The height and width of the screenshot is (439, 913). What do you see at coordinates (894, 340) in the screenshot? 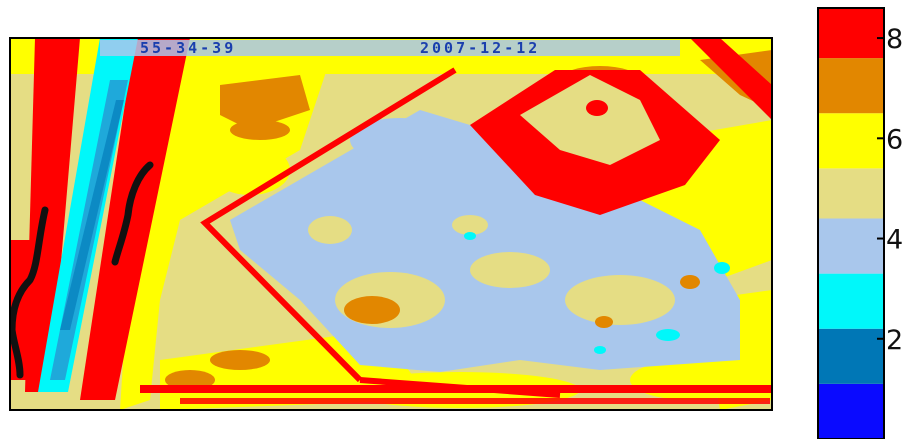
I see `colorbar-tick-label: 2` at bounding box center [894, 340].